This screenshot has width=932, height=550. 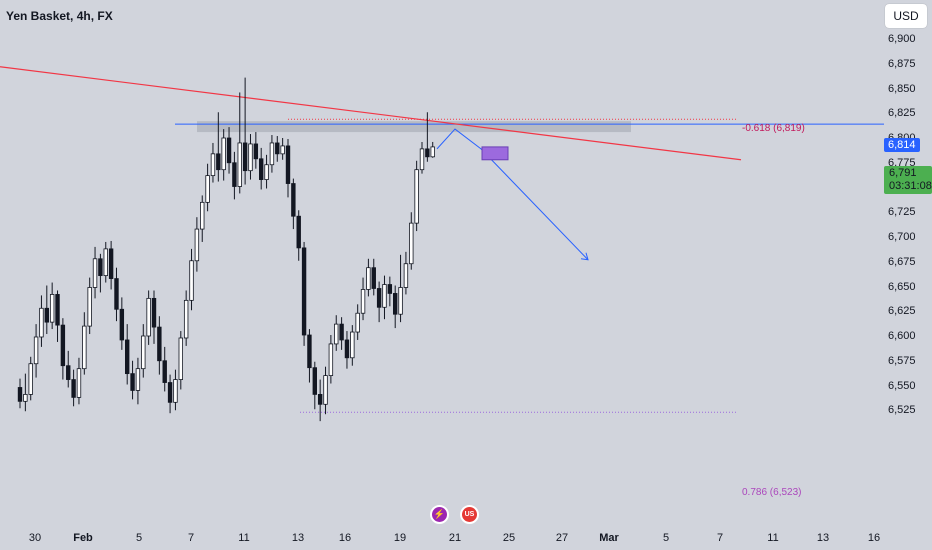 What do you see at coordinates (906, 16) in the screenshot?
I see `currency-button: USD` at bounding box center [906, 16].